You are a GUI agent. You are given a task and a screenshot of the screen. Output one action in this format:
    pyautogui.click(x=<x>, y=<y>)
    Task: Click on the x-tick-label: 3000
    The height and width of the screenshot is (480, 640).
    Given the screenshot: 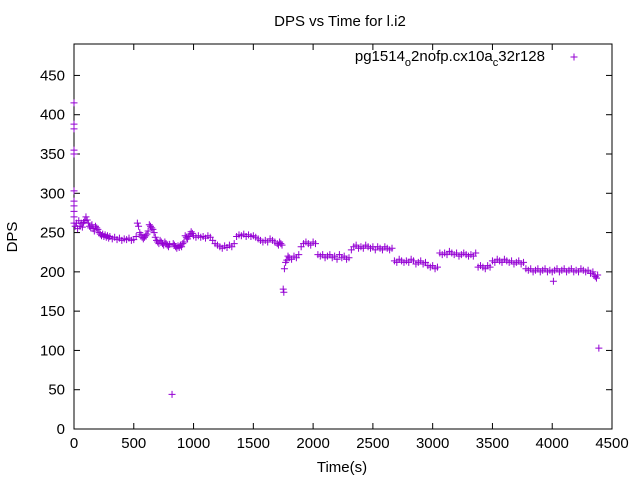 What is the action you would take?
    pyautogui.click(x=432, y=443)
    